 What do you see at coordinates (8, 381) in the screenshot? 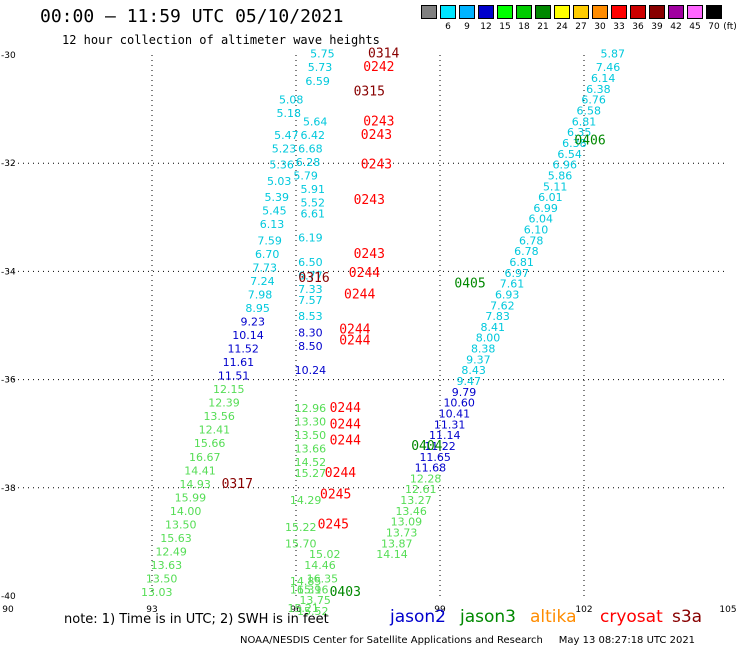
I see `y-tick-label: -36` at bounding box center [8, 381].